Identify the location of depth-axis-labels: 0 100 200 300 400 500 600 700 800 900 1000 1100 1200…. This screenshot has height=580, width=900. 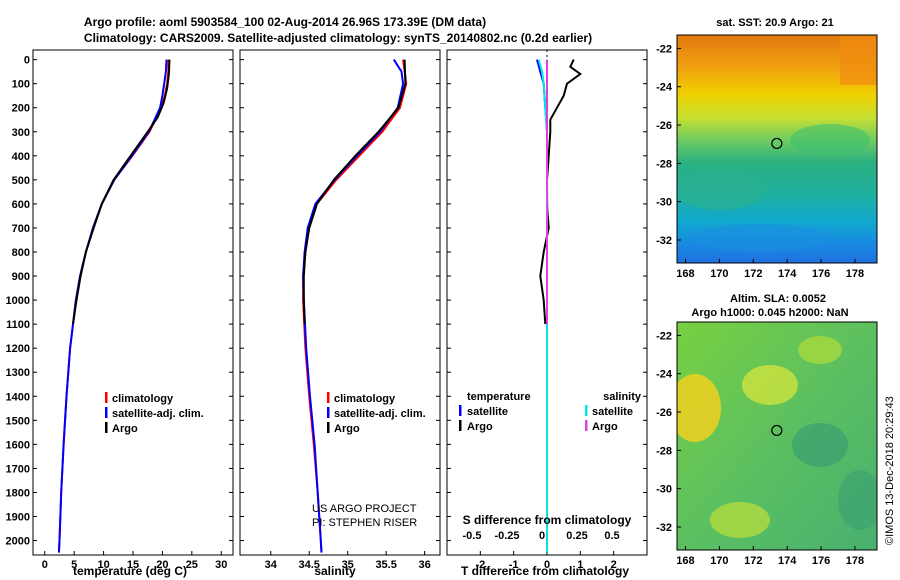
(18, 301).